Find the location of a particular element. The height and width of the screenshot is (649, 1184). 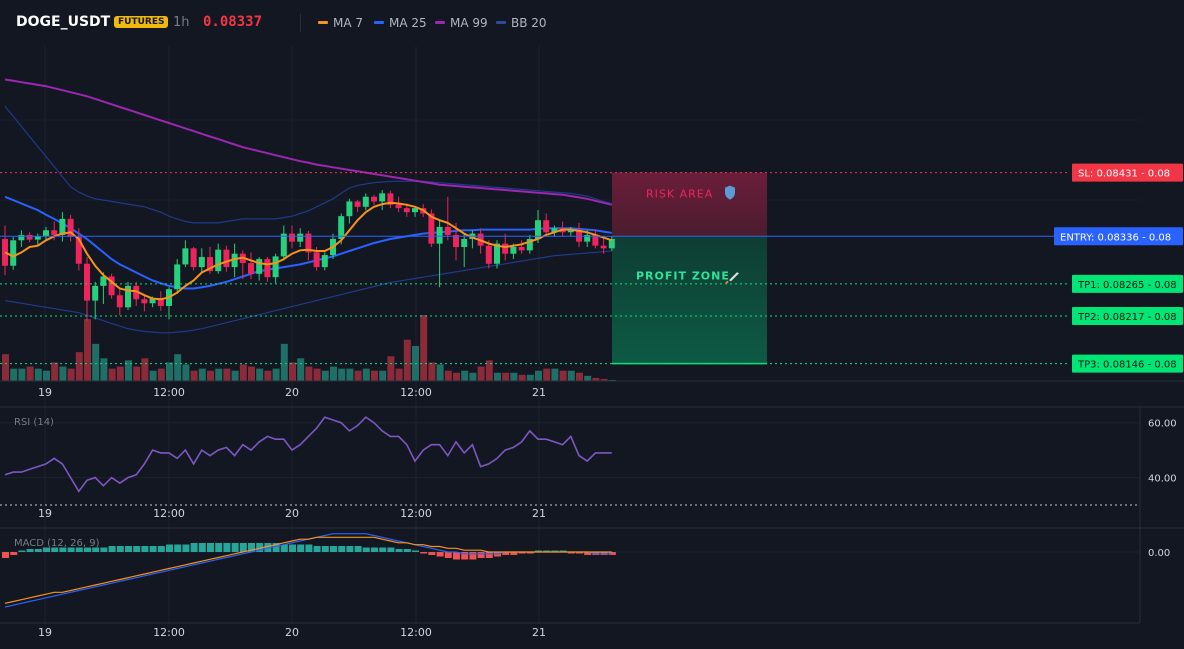

risk-zone is located at coordinates (689, 204).